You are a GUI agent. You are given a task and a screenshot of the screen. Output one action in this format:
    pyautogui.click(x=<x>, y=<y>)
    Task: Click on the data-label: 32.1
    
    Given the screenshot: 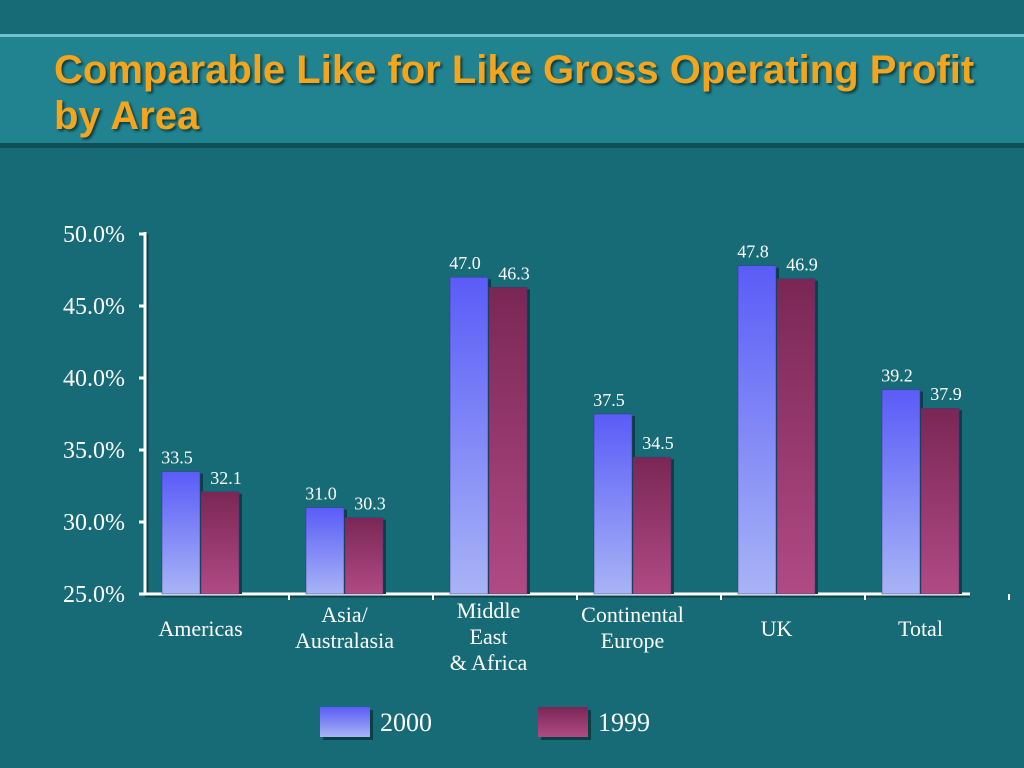 What is the action you would take?
    pyautogui.click(x=226, y=478)
    